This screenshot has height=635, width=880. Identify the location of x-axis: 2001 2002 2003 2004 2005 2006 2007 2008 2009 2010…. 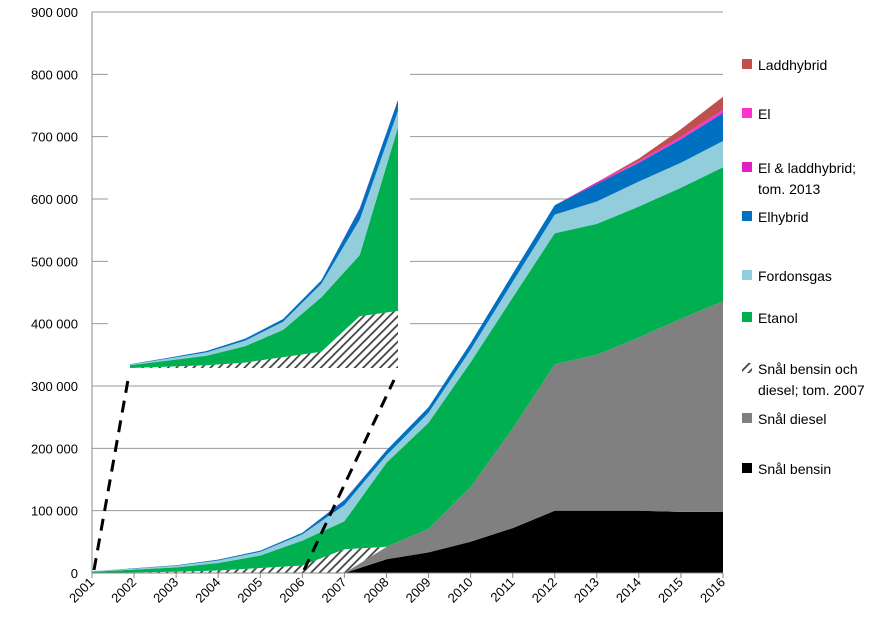
(397, 589).